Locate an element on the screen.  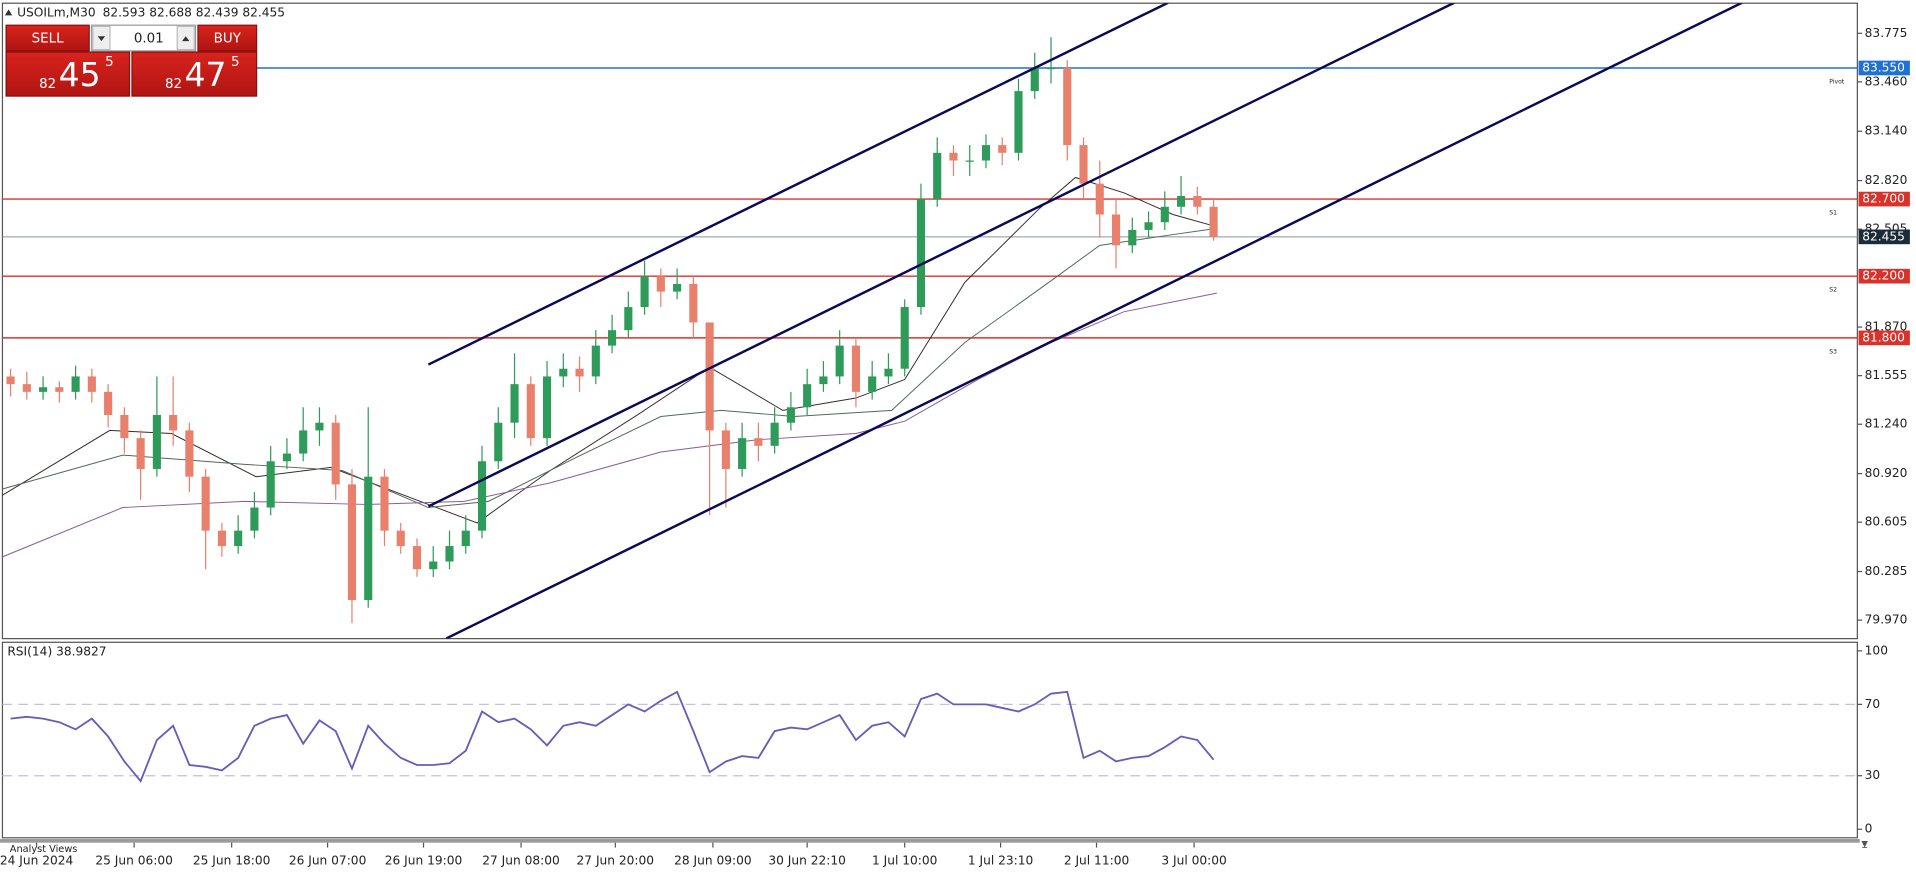
x-tick-label: 2 Jul 11:00 is located at coordinates (1096, 861).